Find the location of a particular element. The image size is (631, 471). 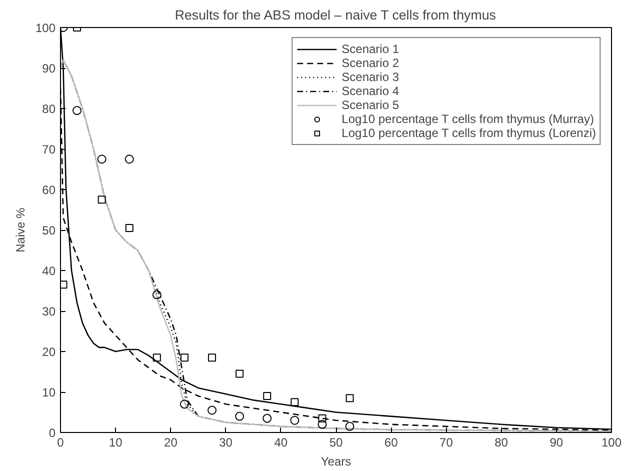

x-tick-label: 20 is located at coordinates (171, 443).